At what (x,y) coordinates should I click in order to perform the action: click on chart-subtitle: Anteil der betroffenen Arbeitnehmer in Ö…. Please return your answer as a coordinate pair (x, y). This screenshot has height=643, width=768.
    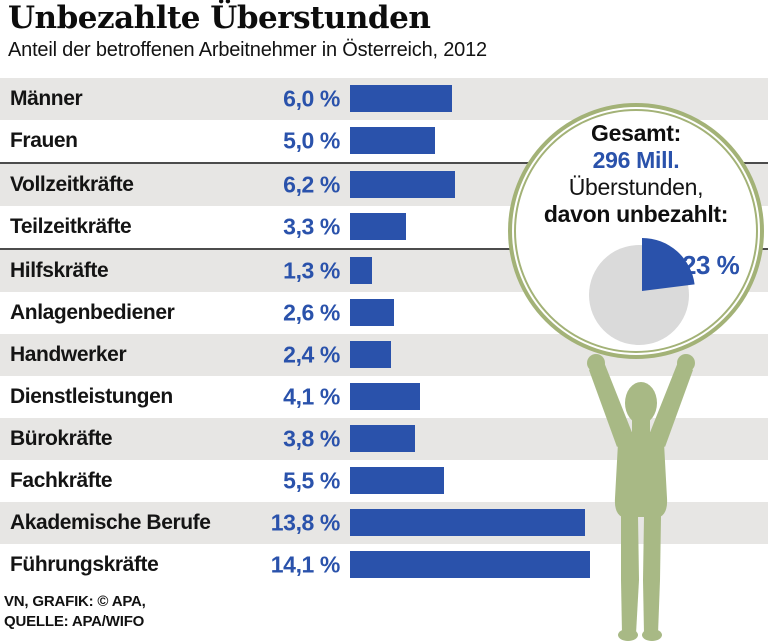
    Looking at the image, I should click on (247, 50).